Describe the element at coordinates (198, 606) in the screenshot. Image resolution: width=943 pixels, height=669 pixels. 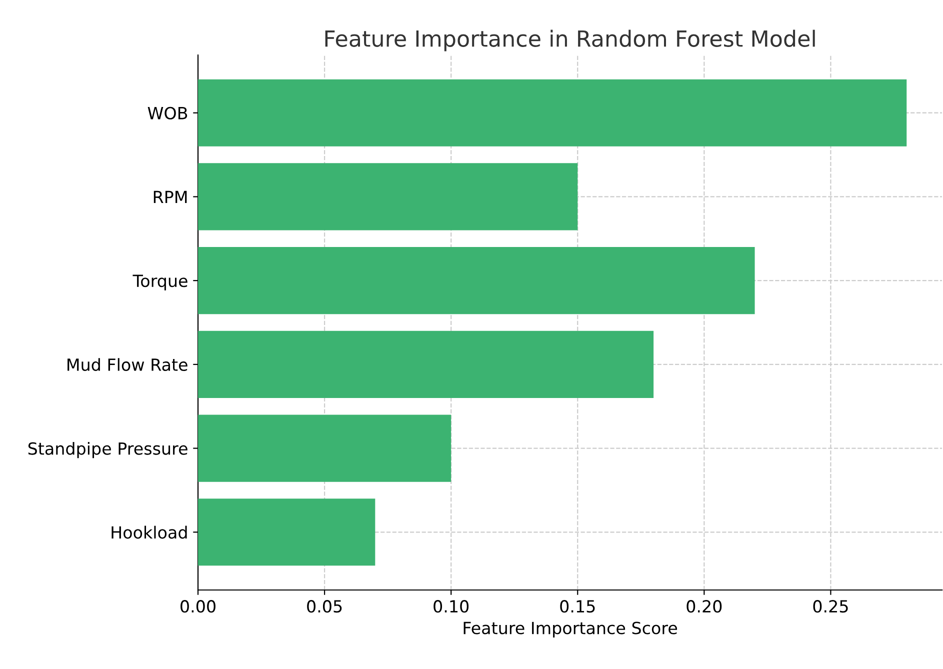
I see `x-tick-label: 0.00` at that location.